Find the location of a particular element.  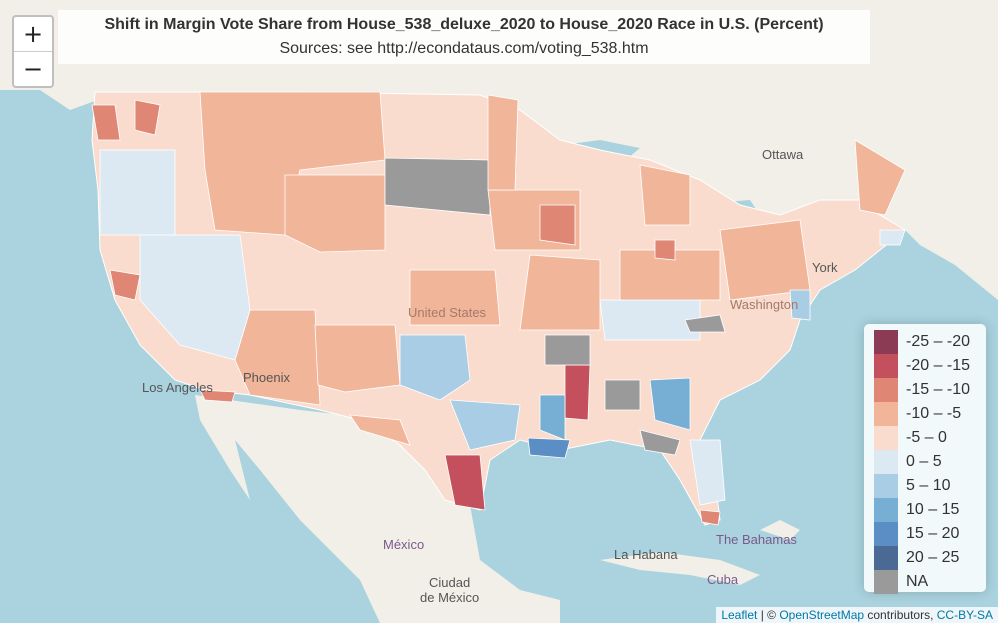

label-washington: Washington is located at coordinates (764, 304).